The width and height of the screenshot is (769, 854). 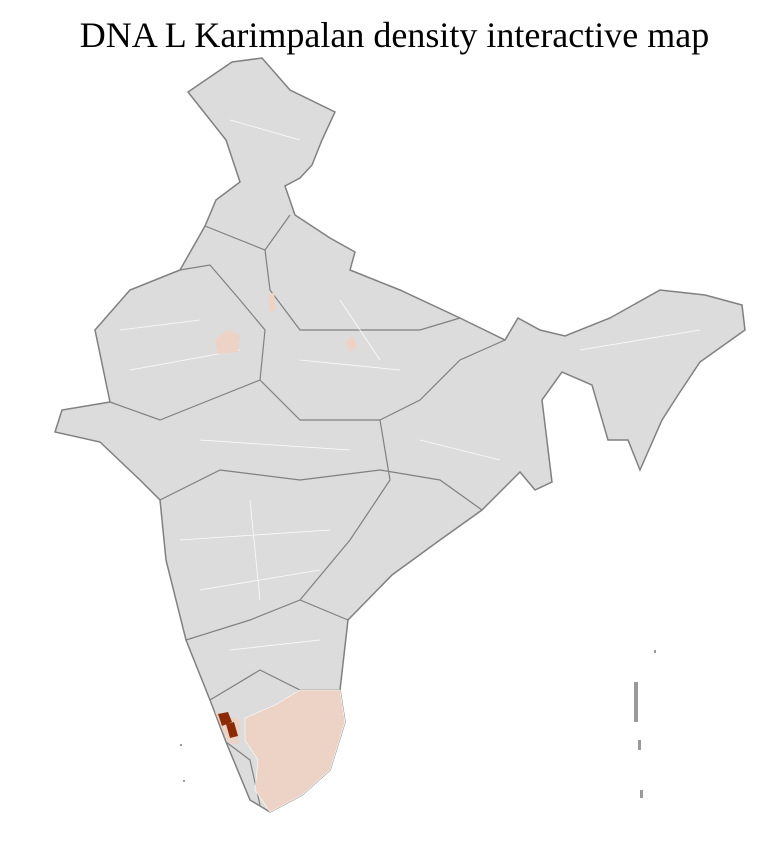 I want to click on district-rajasthan-low-density, so click(x=227, y=342).